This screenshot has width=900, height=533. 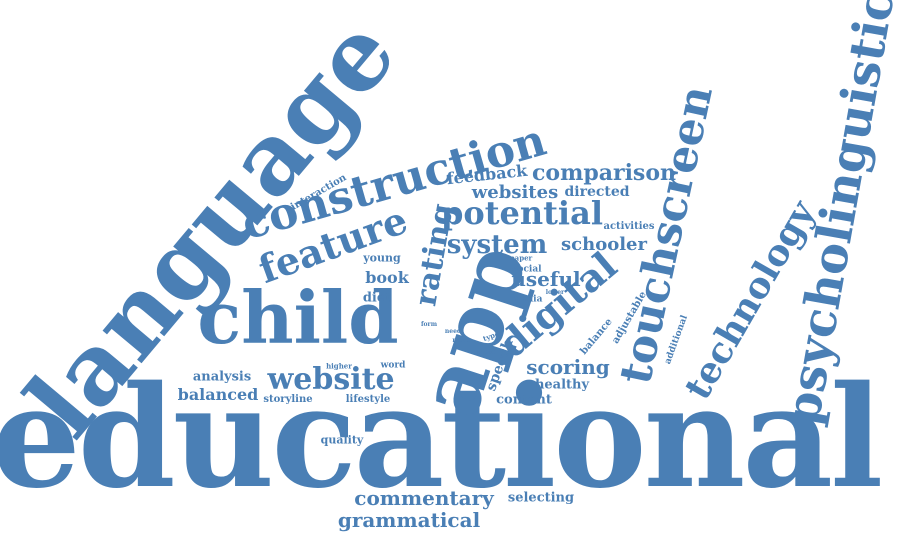 I want to click on word-media: media, so click(x=527, y=299).